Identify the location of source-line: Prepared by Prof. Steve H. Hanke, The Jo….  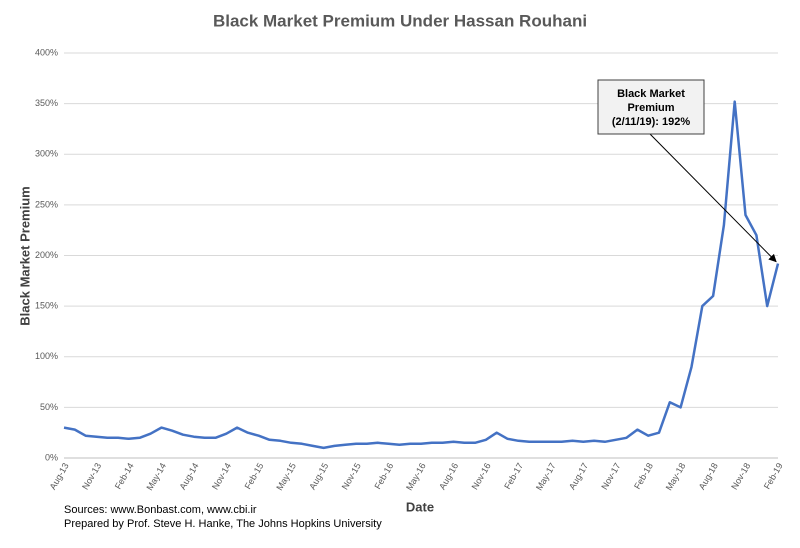
(223, 524).